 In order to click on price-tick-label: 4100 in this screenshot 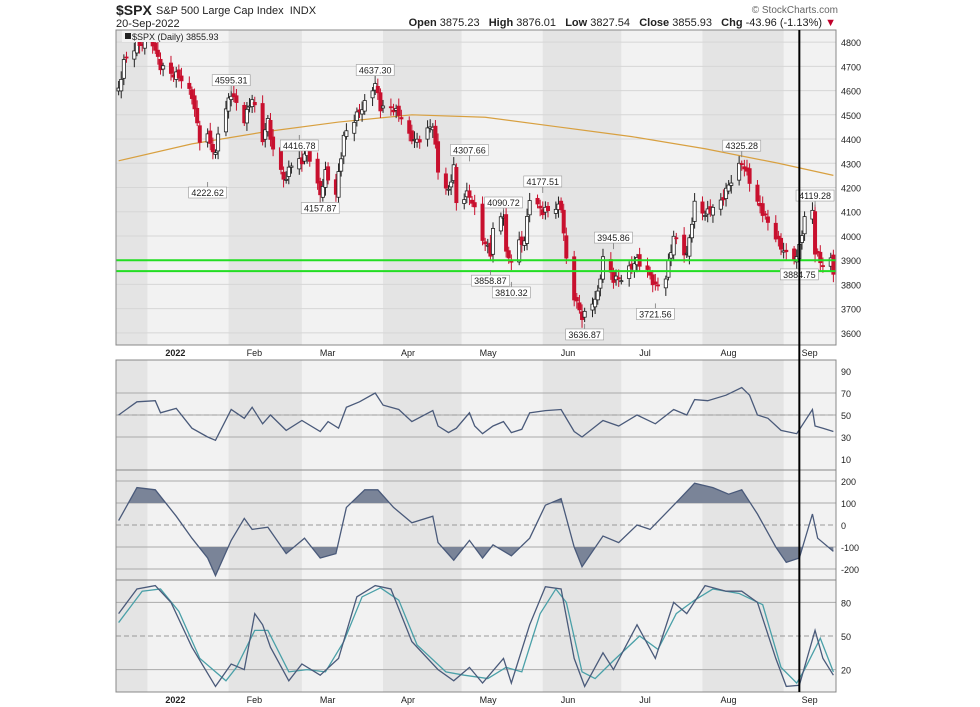, I will do `click(851, 213)`.